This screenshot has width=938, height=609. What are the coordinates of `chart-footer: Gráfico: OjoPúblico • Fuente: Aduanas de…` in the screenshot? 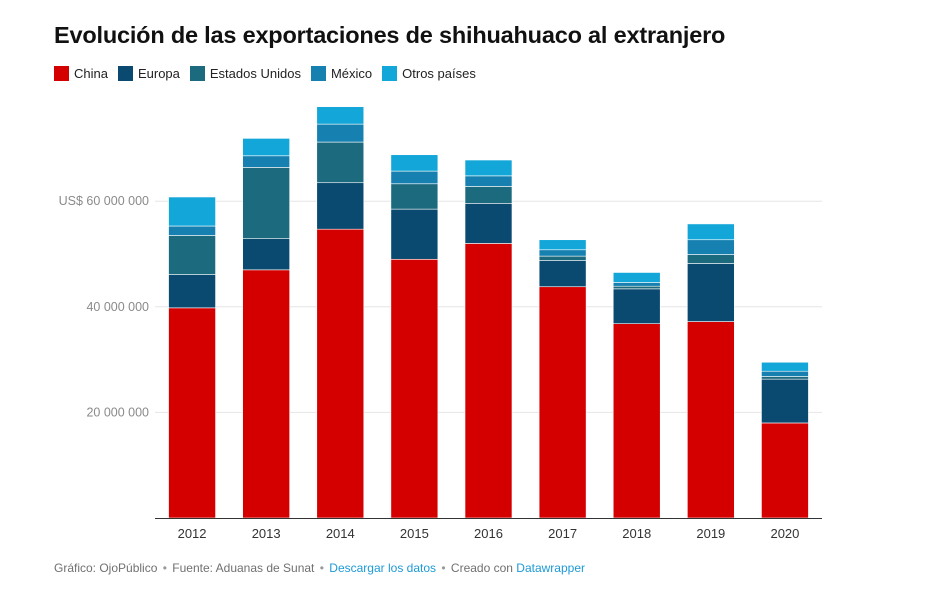 It's located at (319, 568).